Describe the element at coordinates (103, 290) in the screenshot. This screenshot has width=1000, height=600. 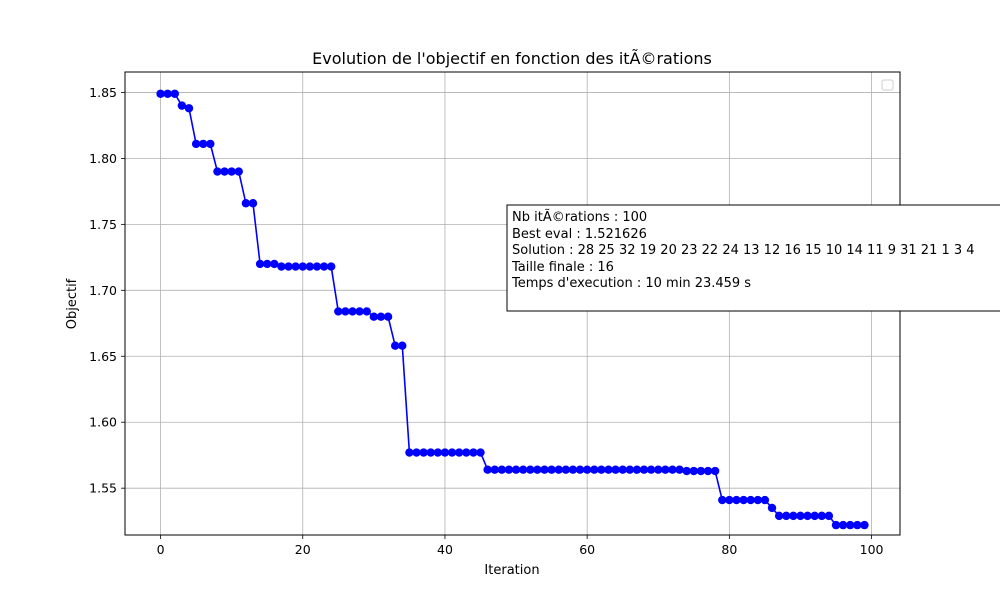
I see `y-tick-label: 1.70` at that location.